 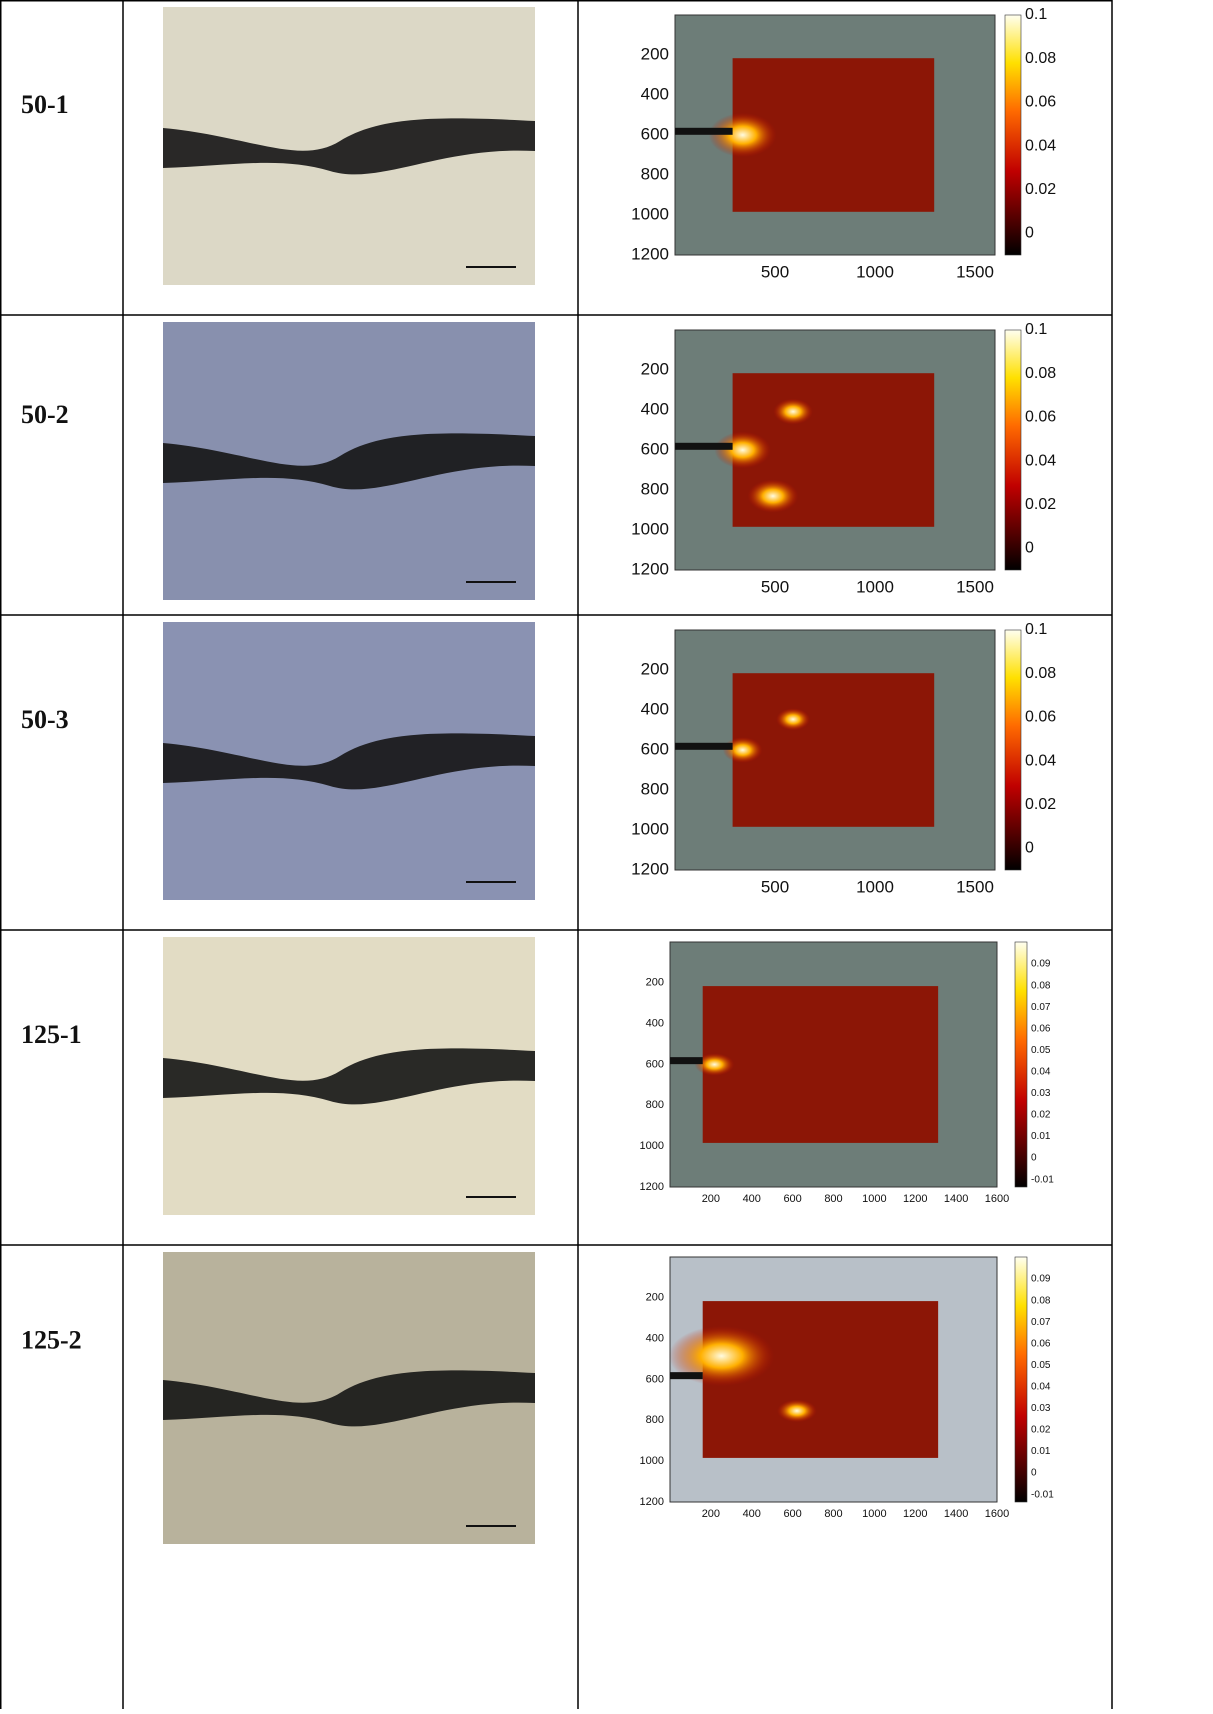 What do you see at coordinates (711, 1199) in the screenshot?
I see `x-tick-label: 200` at bounding box center [711, 1199].